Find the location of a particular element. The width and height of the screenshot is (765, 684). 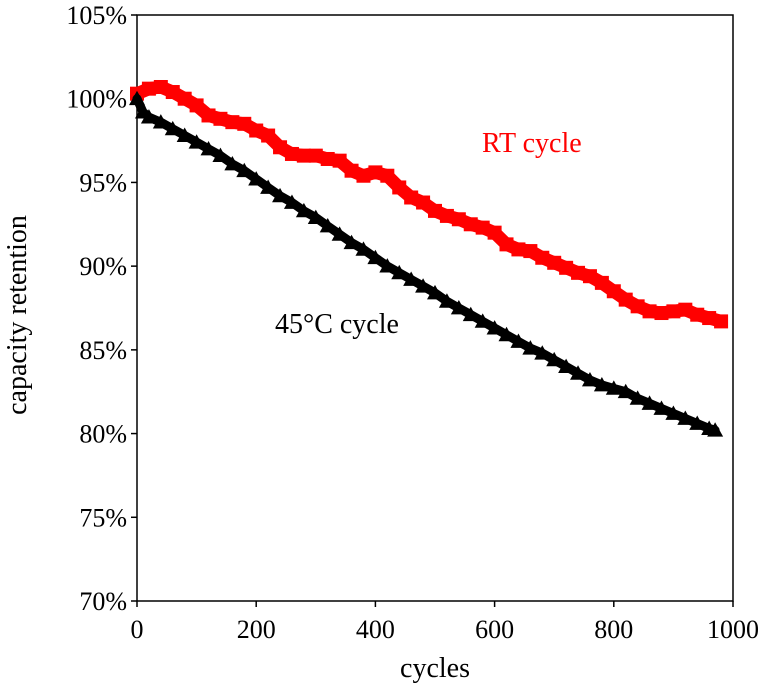

y-tick-label: 75% is located at coordinates (103, 517).